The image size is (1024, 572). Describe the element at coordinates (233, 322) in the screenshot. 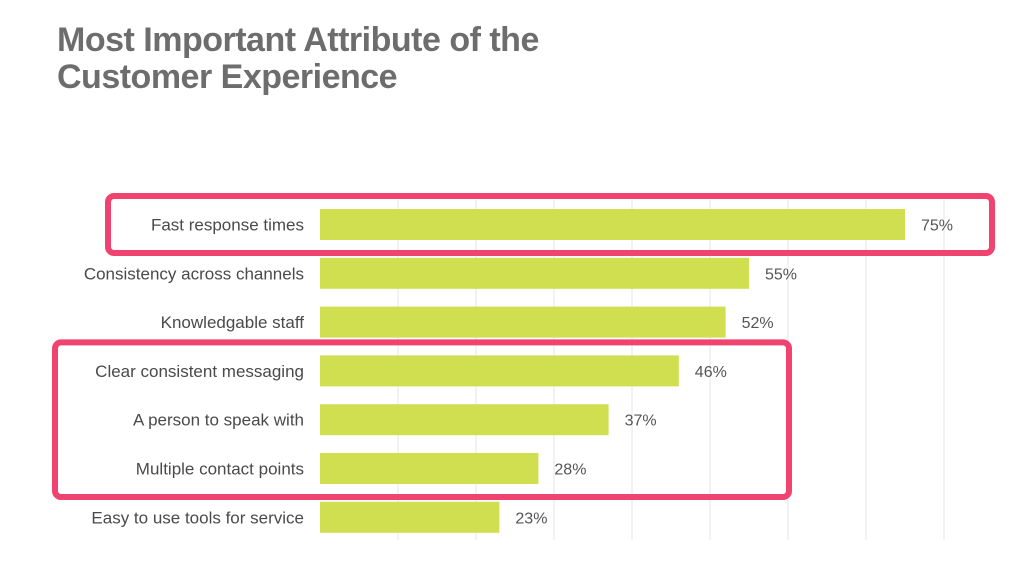

I see `category-label: Knowledgable staff` at that location.